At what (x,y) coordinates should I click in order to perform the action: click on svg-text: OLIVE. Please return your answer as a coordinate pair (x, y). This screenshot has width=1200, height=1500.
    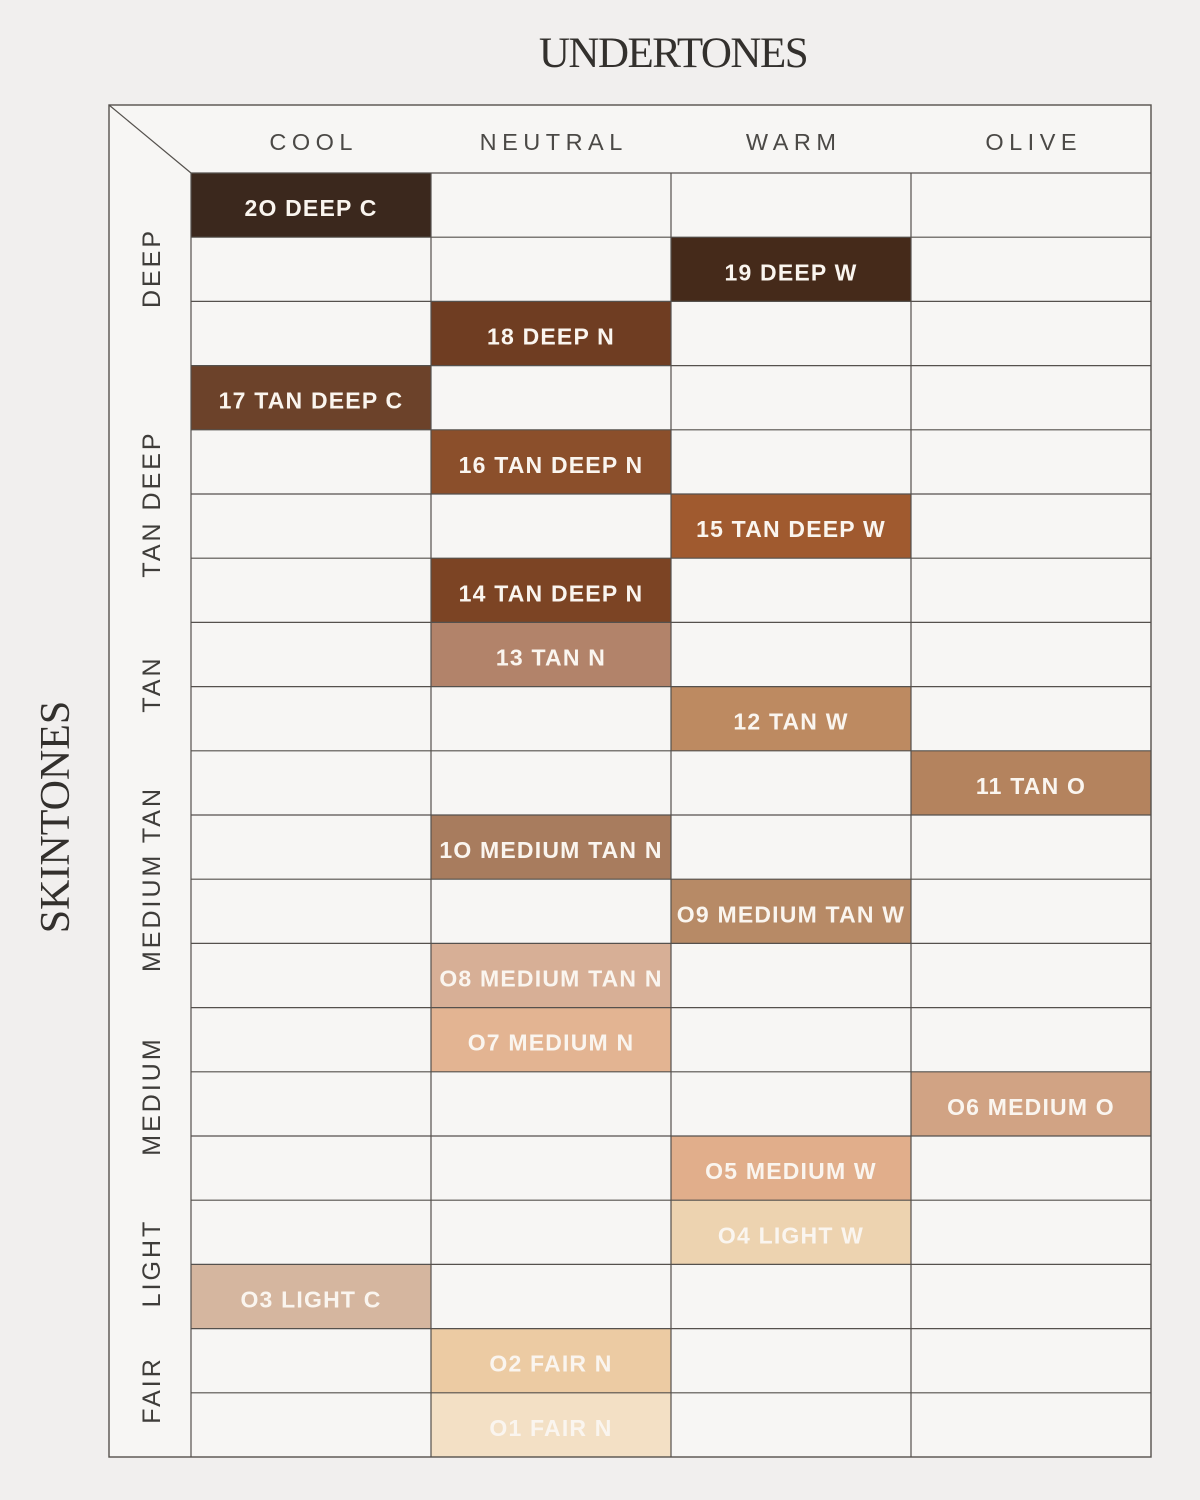
    Looking at the image, I should click on (1033, 142).